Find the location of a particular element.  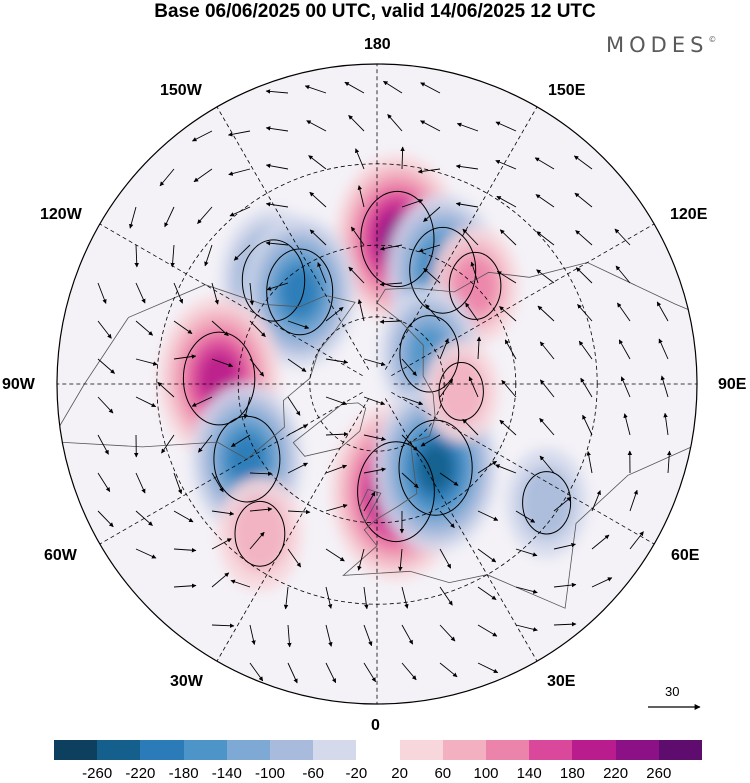

lon-label-30w: 30W is located at coordinates (186, 681).